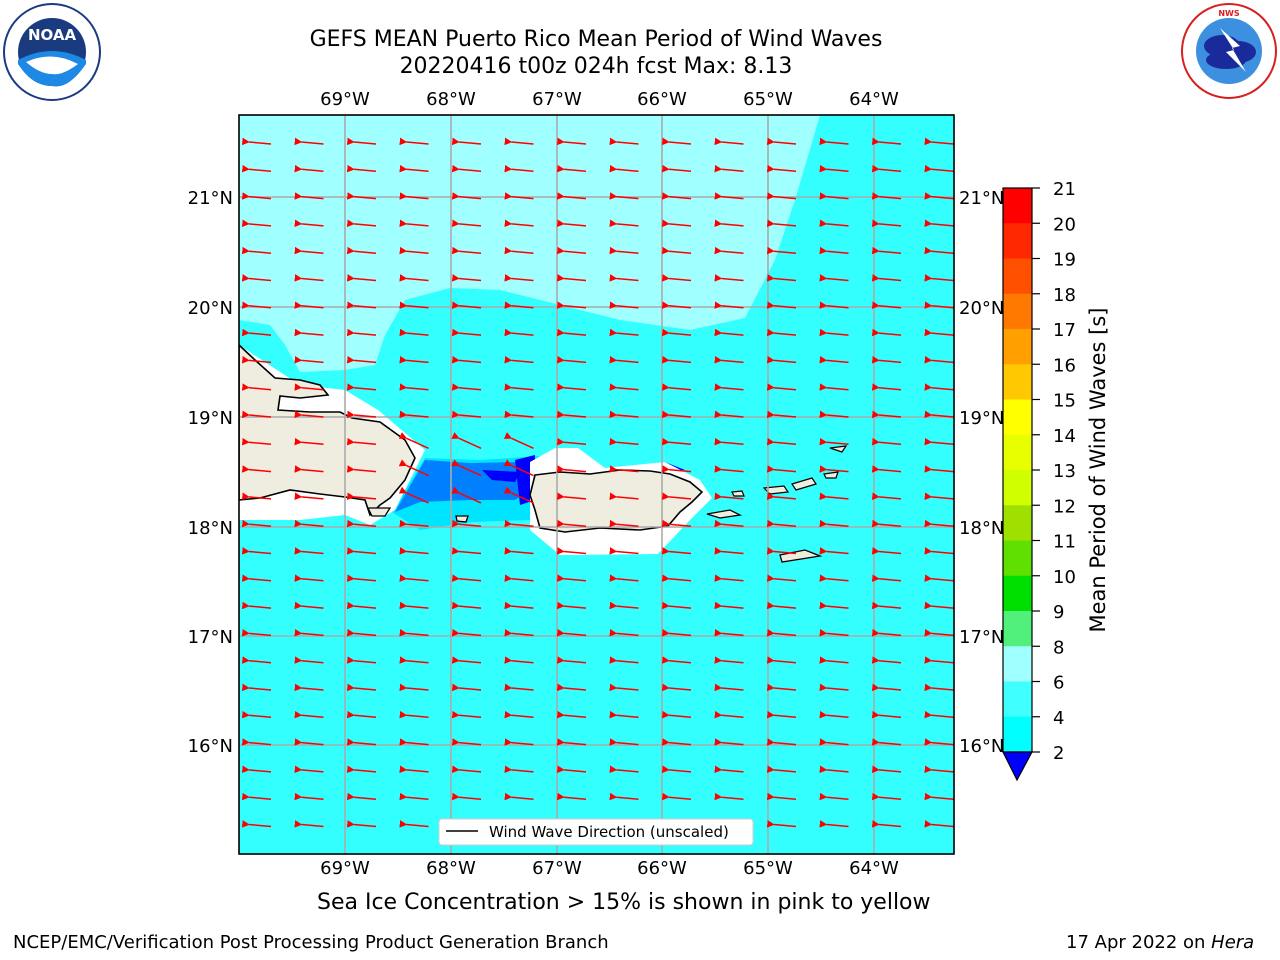 The image size is (1280, 960). Describe the element at coordinates (768, 99) in the screenshot. I see `lon-label-top: 65°W` at that location.